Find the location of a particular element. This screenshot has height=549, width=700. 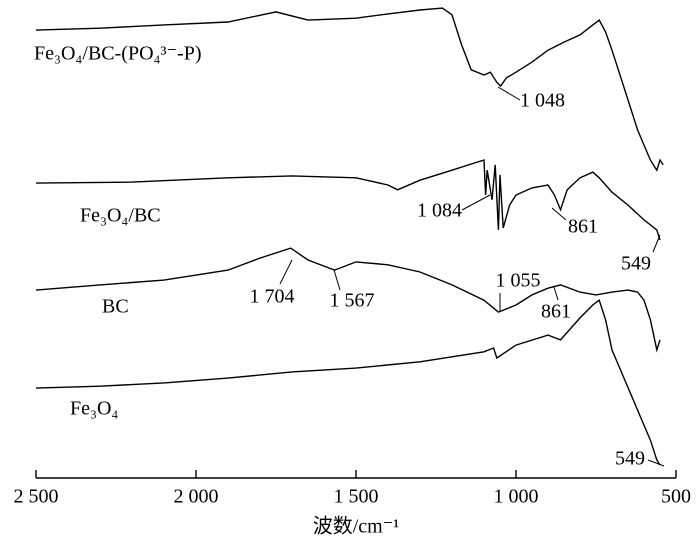

annotation: 1 567 is located at coordinates (352, 301).